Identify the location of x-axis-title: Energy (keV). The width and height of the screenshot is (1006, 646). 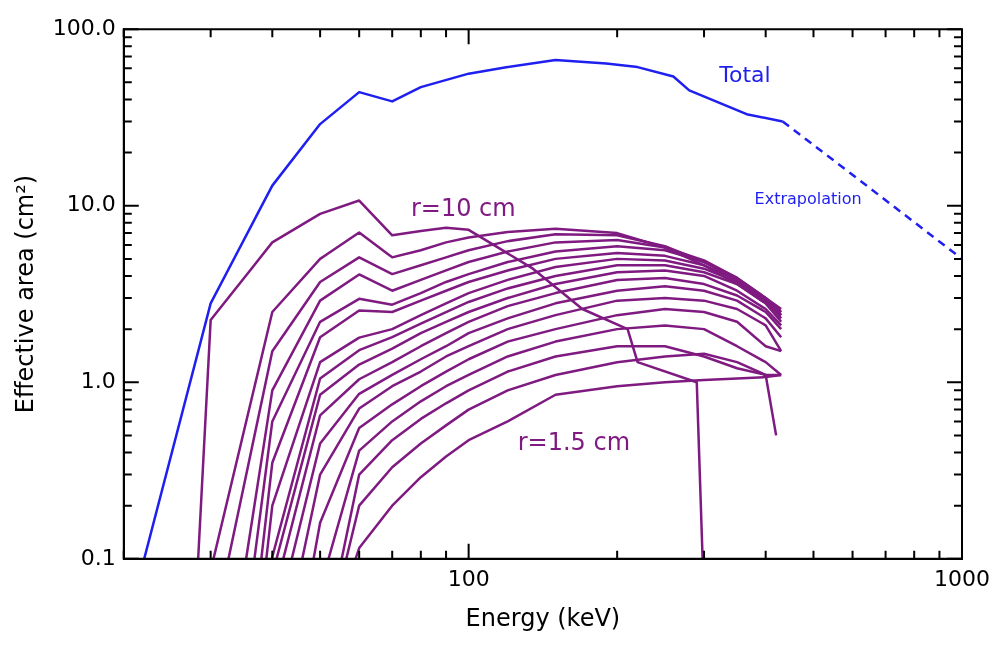
(543, 617).